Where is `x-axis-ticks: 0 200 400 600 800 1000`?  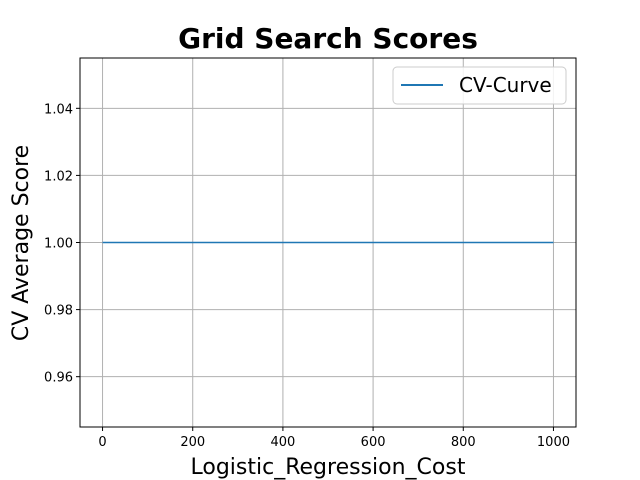
x-axis-ticks: 0 200 400 600 800 1000 is located at coordinates (334, 438).